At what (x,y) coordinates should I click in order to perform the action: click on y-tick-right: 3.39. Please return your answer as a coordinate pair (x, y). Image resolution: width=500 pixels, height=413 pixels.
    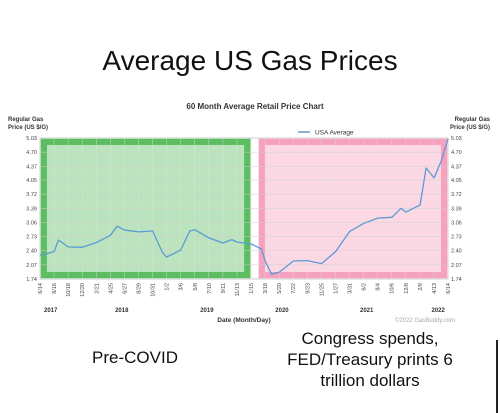
    Looking at the image, I should click on (456, 209).